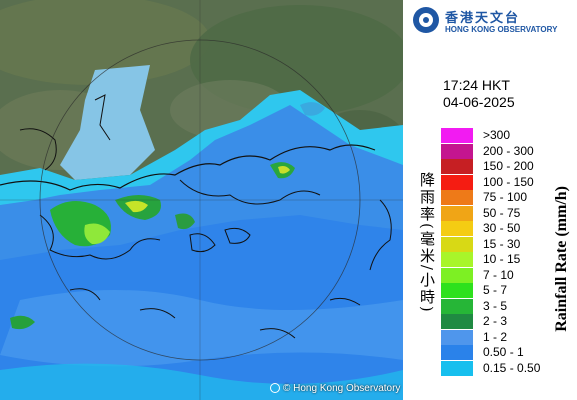  What do you see at coordinates (502, 259) in the screenshot?
I see `legend-band-label: 10 - 15` at bounding box center [502, 259].